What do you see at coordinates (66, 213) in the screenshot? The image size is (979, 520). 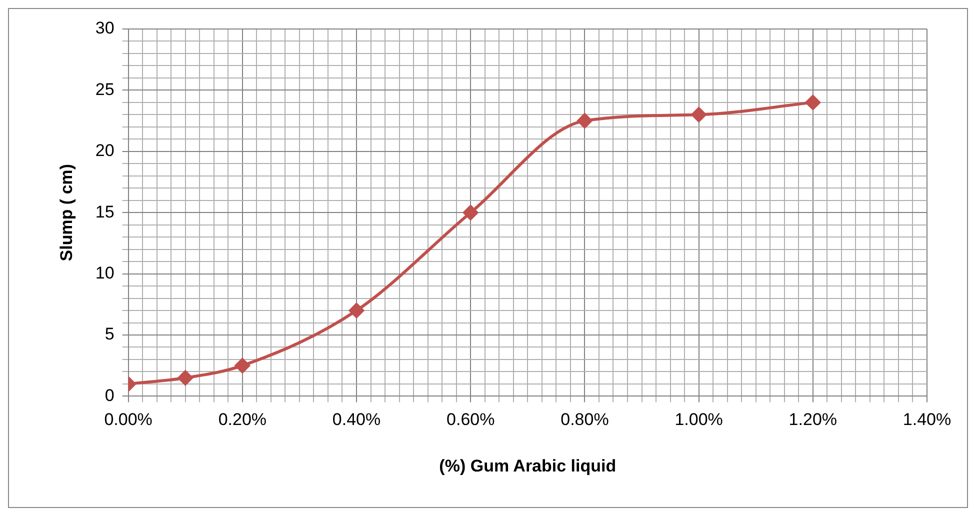 I see `y-axis-title: Slump ( cm)` at bounding box center [66, 213].